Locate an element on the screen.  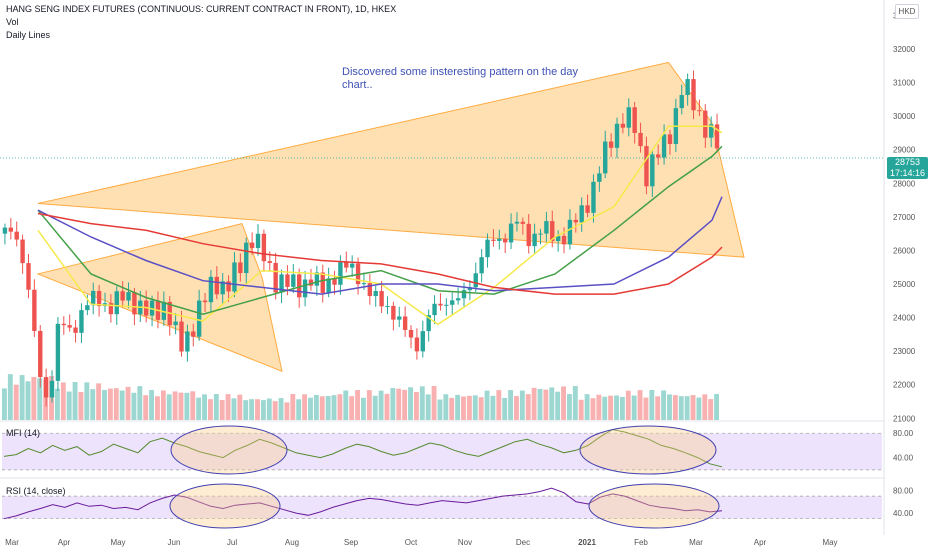
time-axis-tick: Nov is located at coordinates (465, 542).